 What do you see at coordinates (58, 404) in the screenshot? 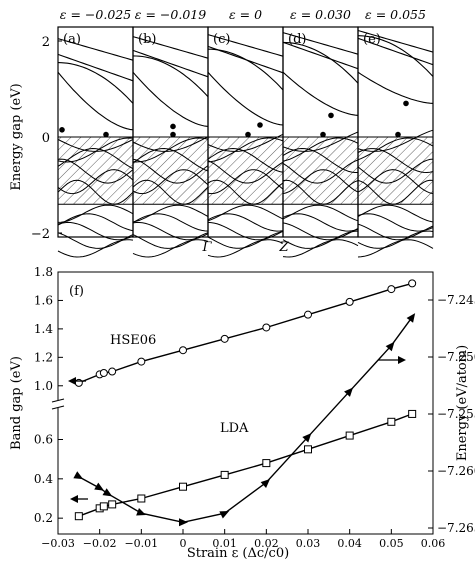
I see `axis-break` at bounding box center [58, 404].